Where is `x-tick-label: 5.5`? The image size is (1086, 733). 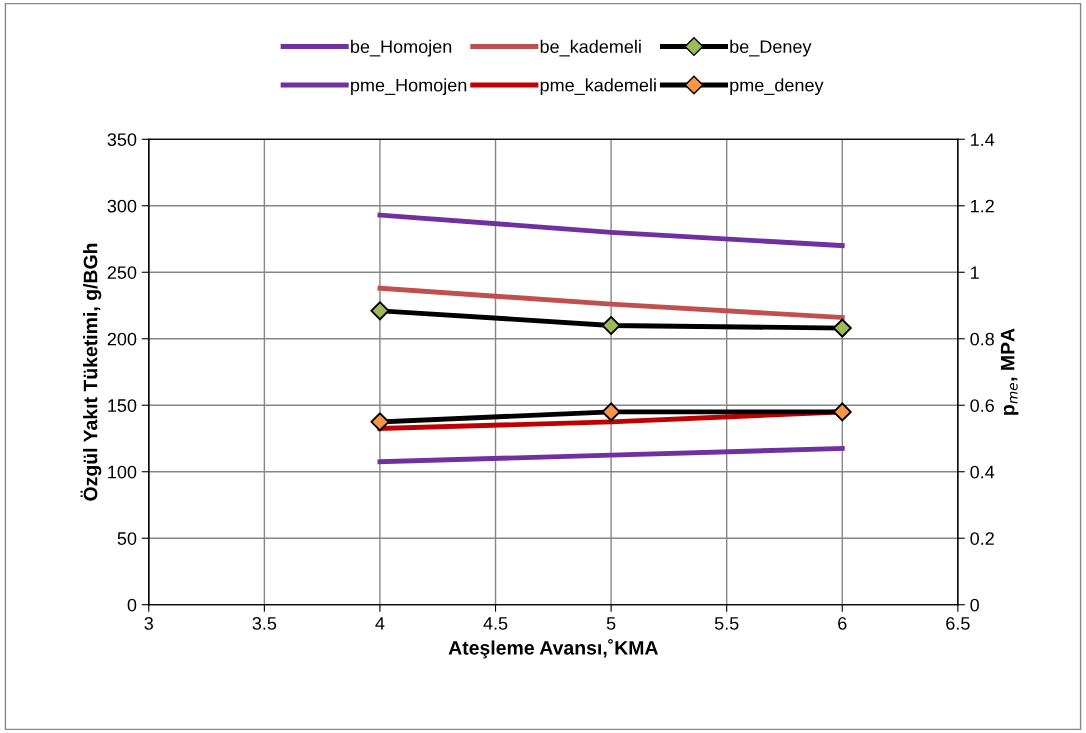
x-tick-label: 5.5 is located at coordinates (726, 623).